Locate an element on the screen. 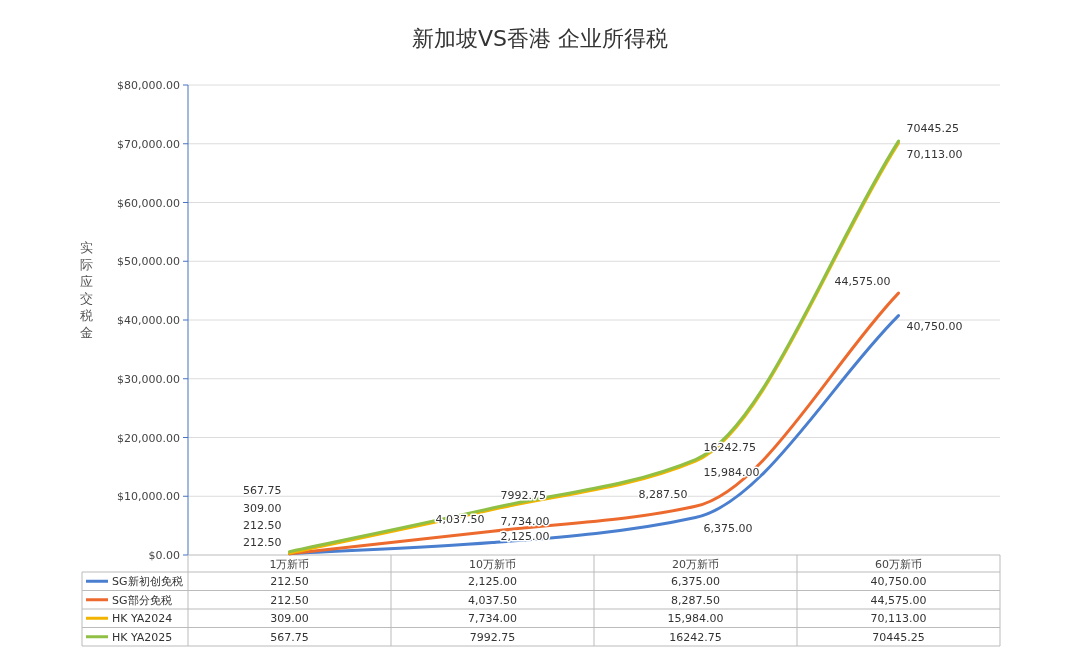 The width and height of the screenshot is (1080, 656). legend-label: SG新初创免税 is located at coordinates (147, 581).